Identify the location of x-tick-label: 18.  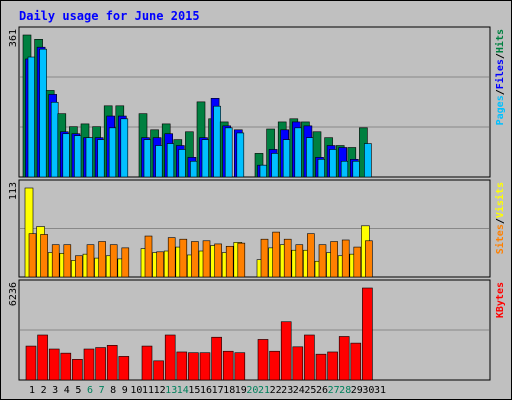
(229, 390).